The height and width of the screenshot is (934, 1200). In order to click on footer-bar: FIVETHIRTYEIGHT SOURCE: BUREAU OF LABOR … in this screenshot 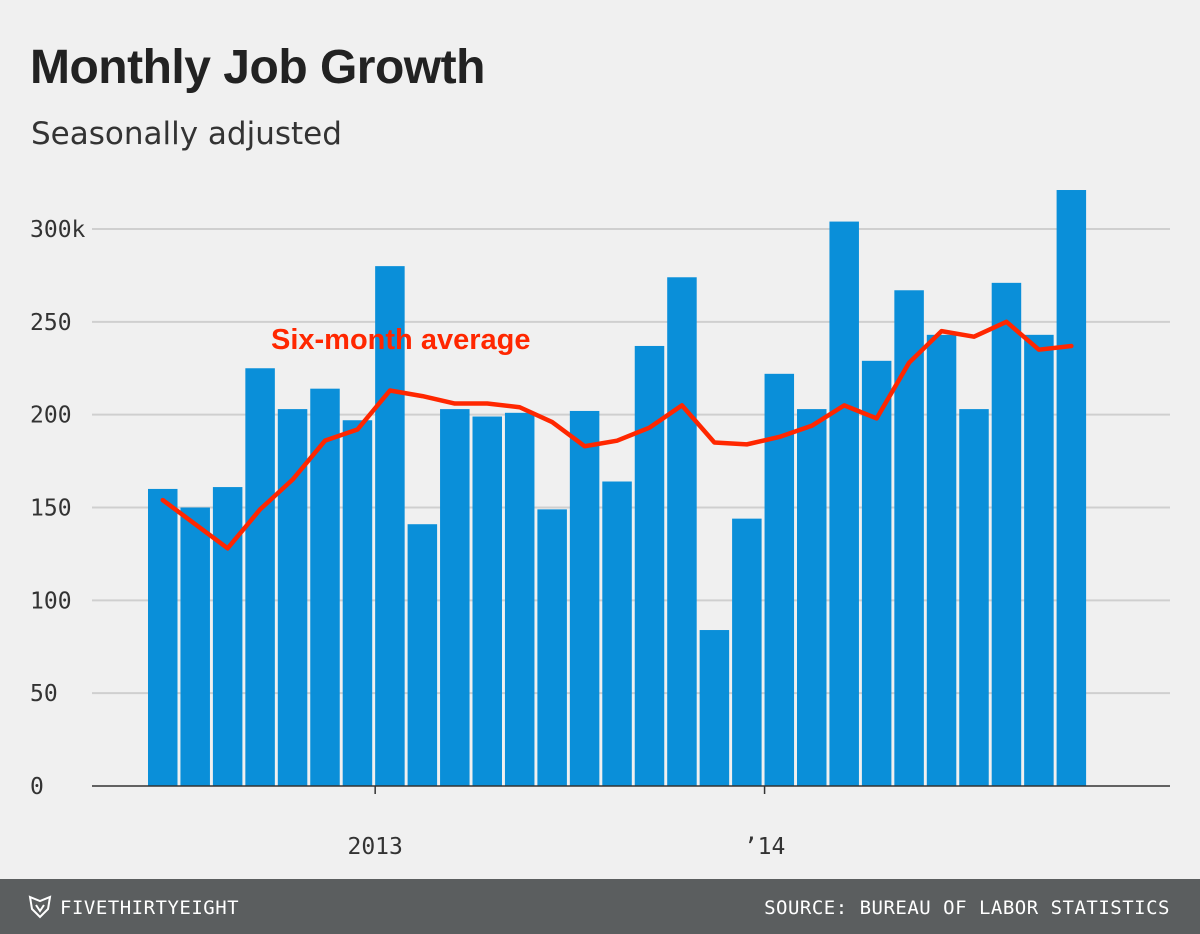, I will do `click(600, 906)`.